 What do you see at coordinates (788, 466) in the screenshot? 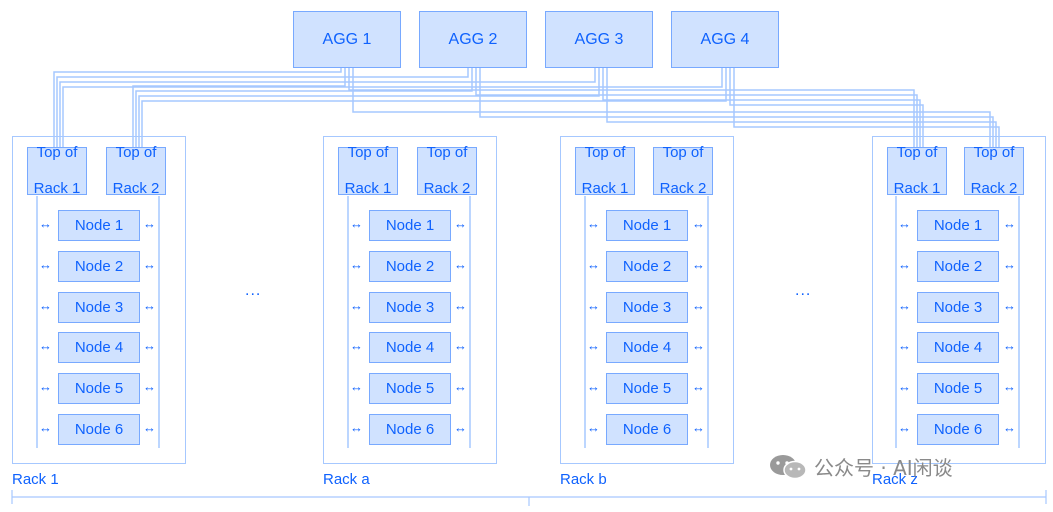
I see `wechat-icon` at bounding box center [788, 466].